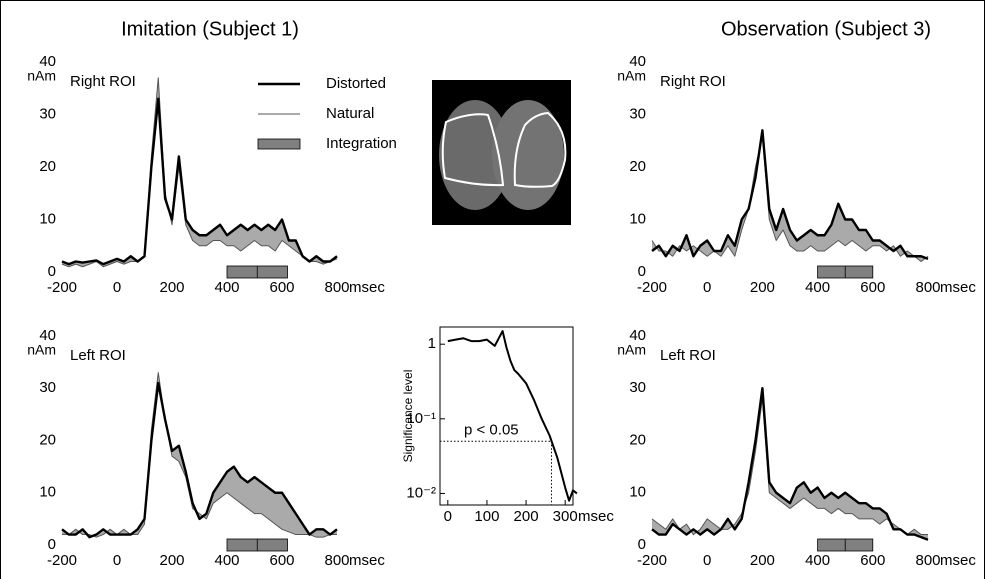  I want to click on panel-title: Imitation (Subject 1), so click(210, 29).